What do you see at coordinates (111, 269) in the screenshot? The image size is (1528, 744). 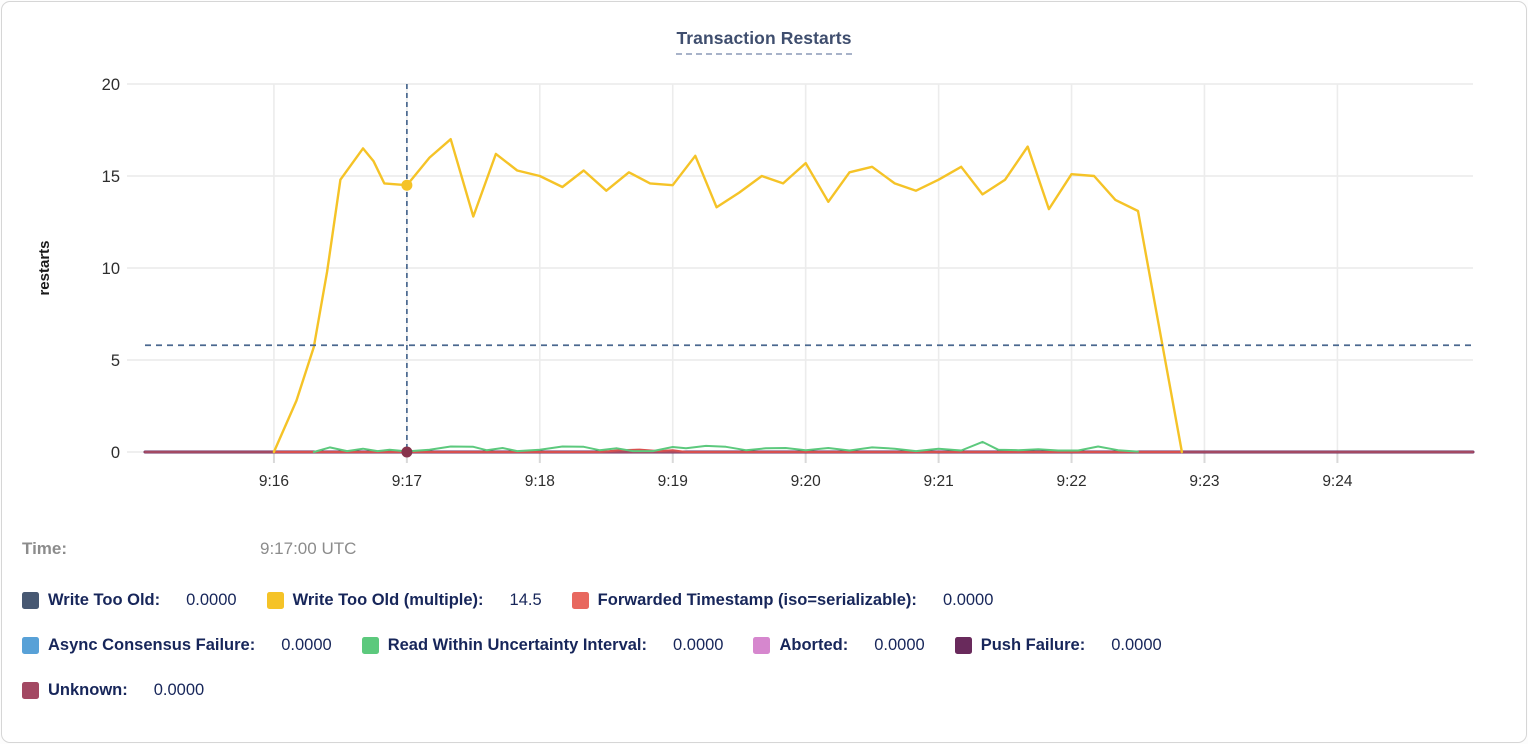 I see `y-axis-tick-label: 10` at bounding box center [111, 269].